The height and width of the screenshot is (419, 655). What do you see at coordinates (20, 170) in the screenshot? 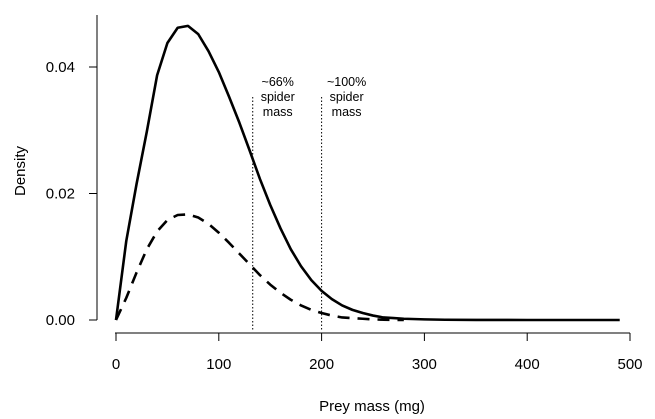
I see `y-axis-title: Density` at bounding box center [20, 170].